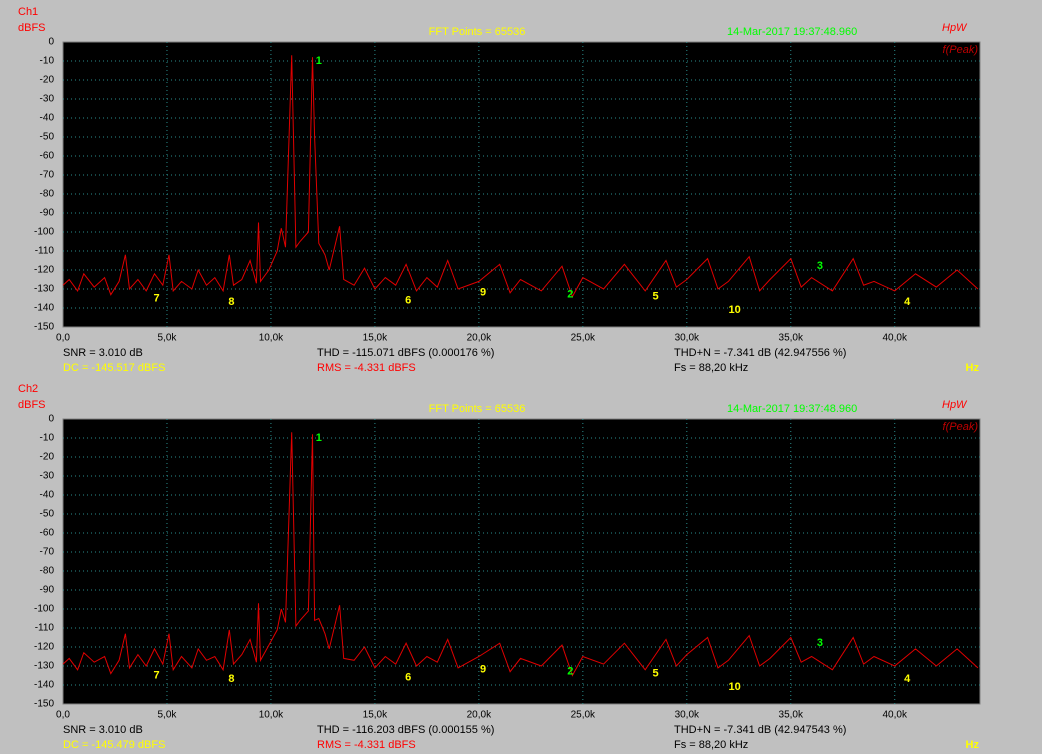 This screenshot has width=1042, height=754. What do you see at coordinates (28, 389) in the screenshot?
I see `channel-label: Ch2` at bounding box center [28, 389].